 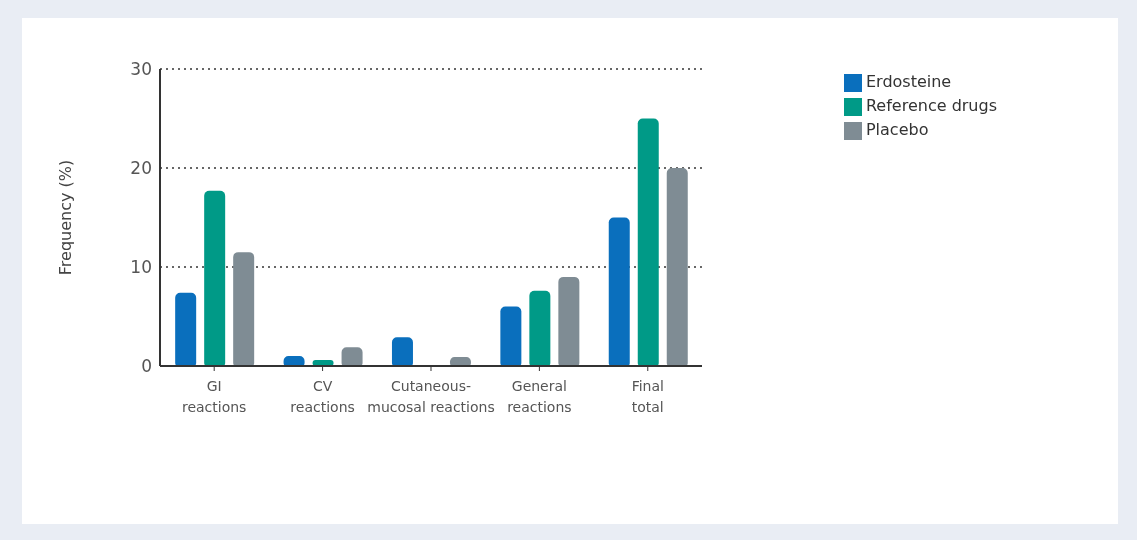 I want to click on y-tick-label: 10, so click(x=141, y=267).